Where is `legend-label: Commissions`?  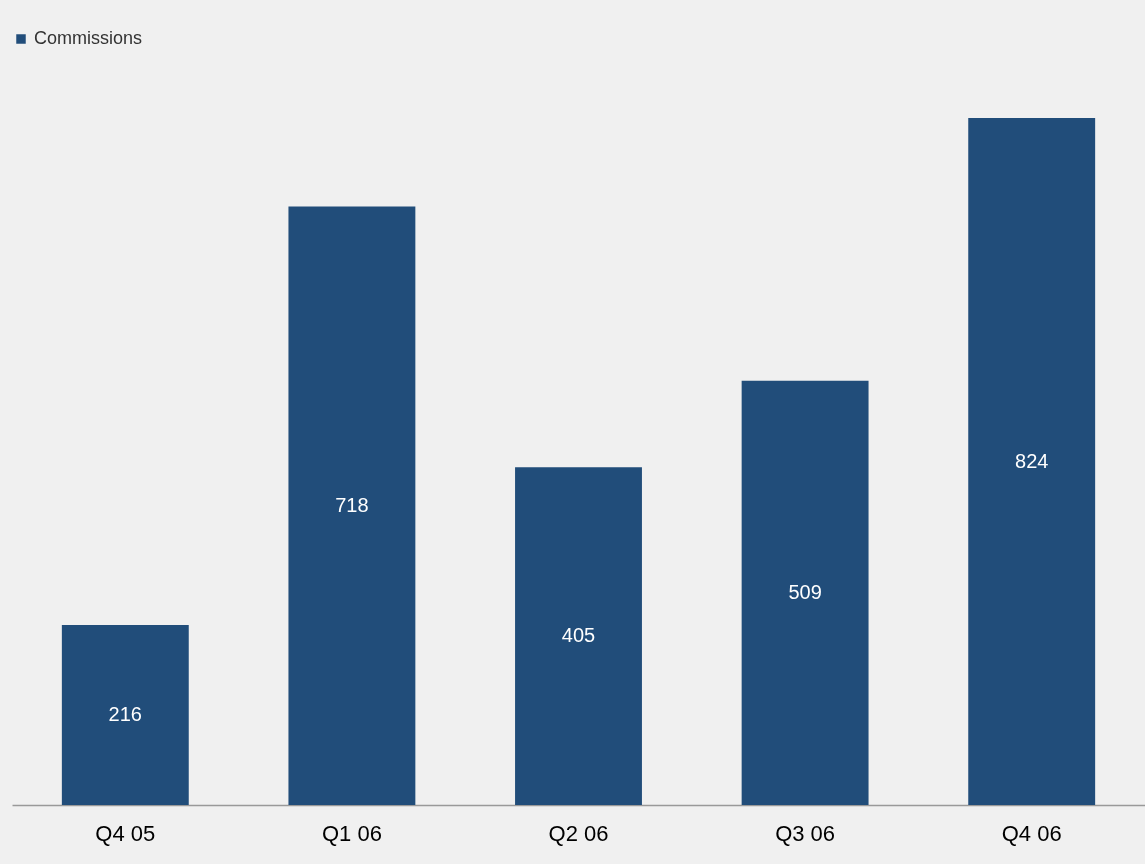 legend-label: Commissions is located at coordinates (88, 38).